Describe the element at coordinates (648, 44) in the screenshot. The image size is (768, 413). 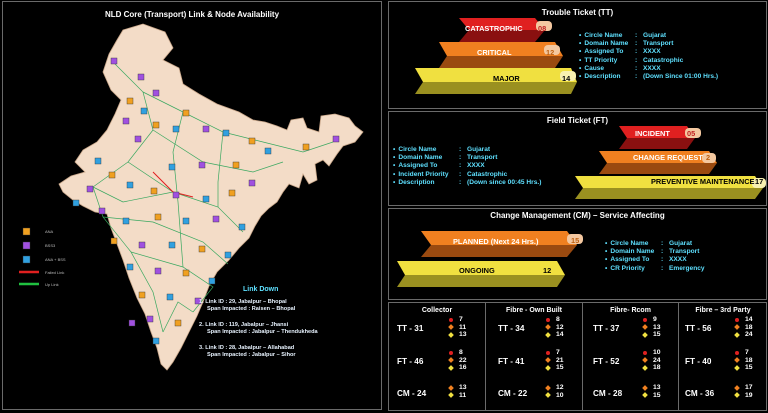
I see `tt-detail-row: Domain Name:Transport` at that location.